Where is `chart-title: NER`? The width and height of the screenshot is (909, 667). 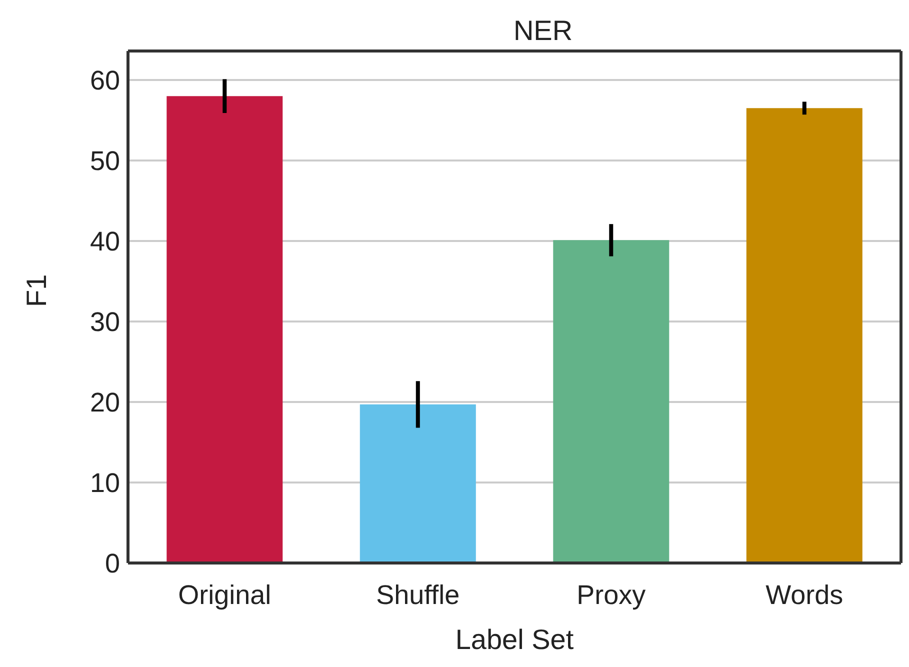 chart-title: NER is located at coordinates (543, 30).